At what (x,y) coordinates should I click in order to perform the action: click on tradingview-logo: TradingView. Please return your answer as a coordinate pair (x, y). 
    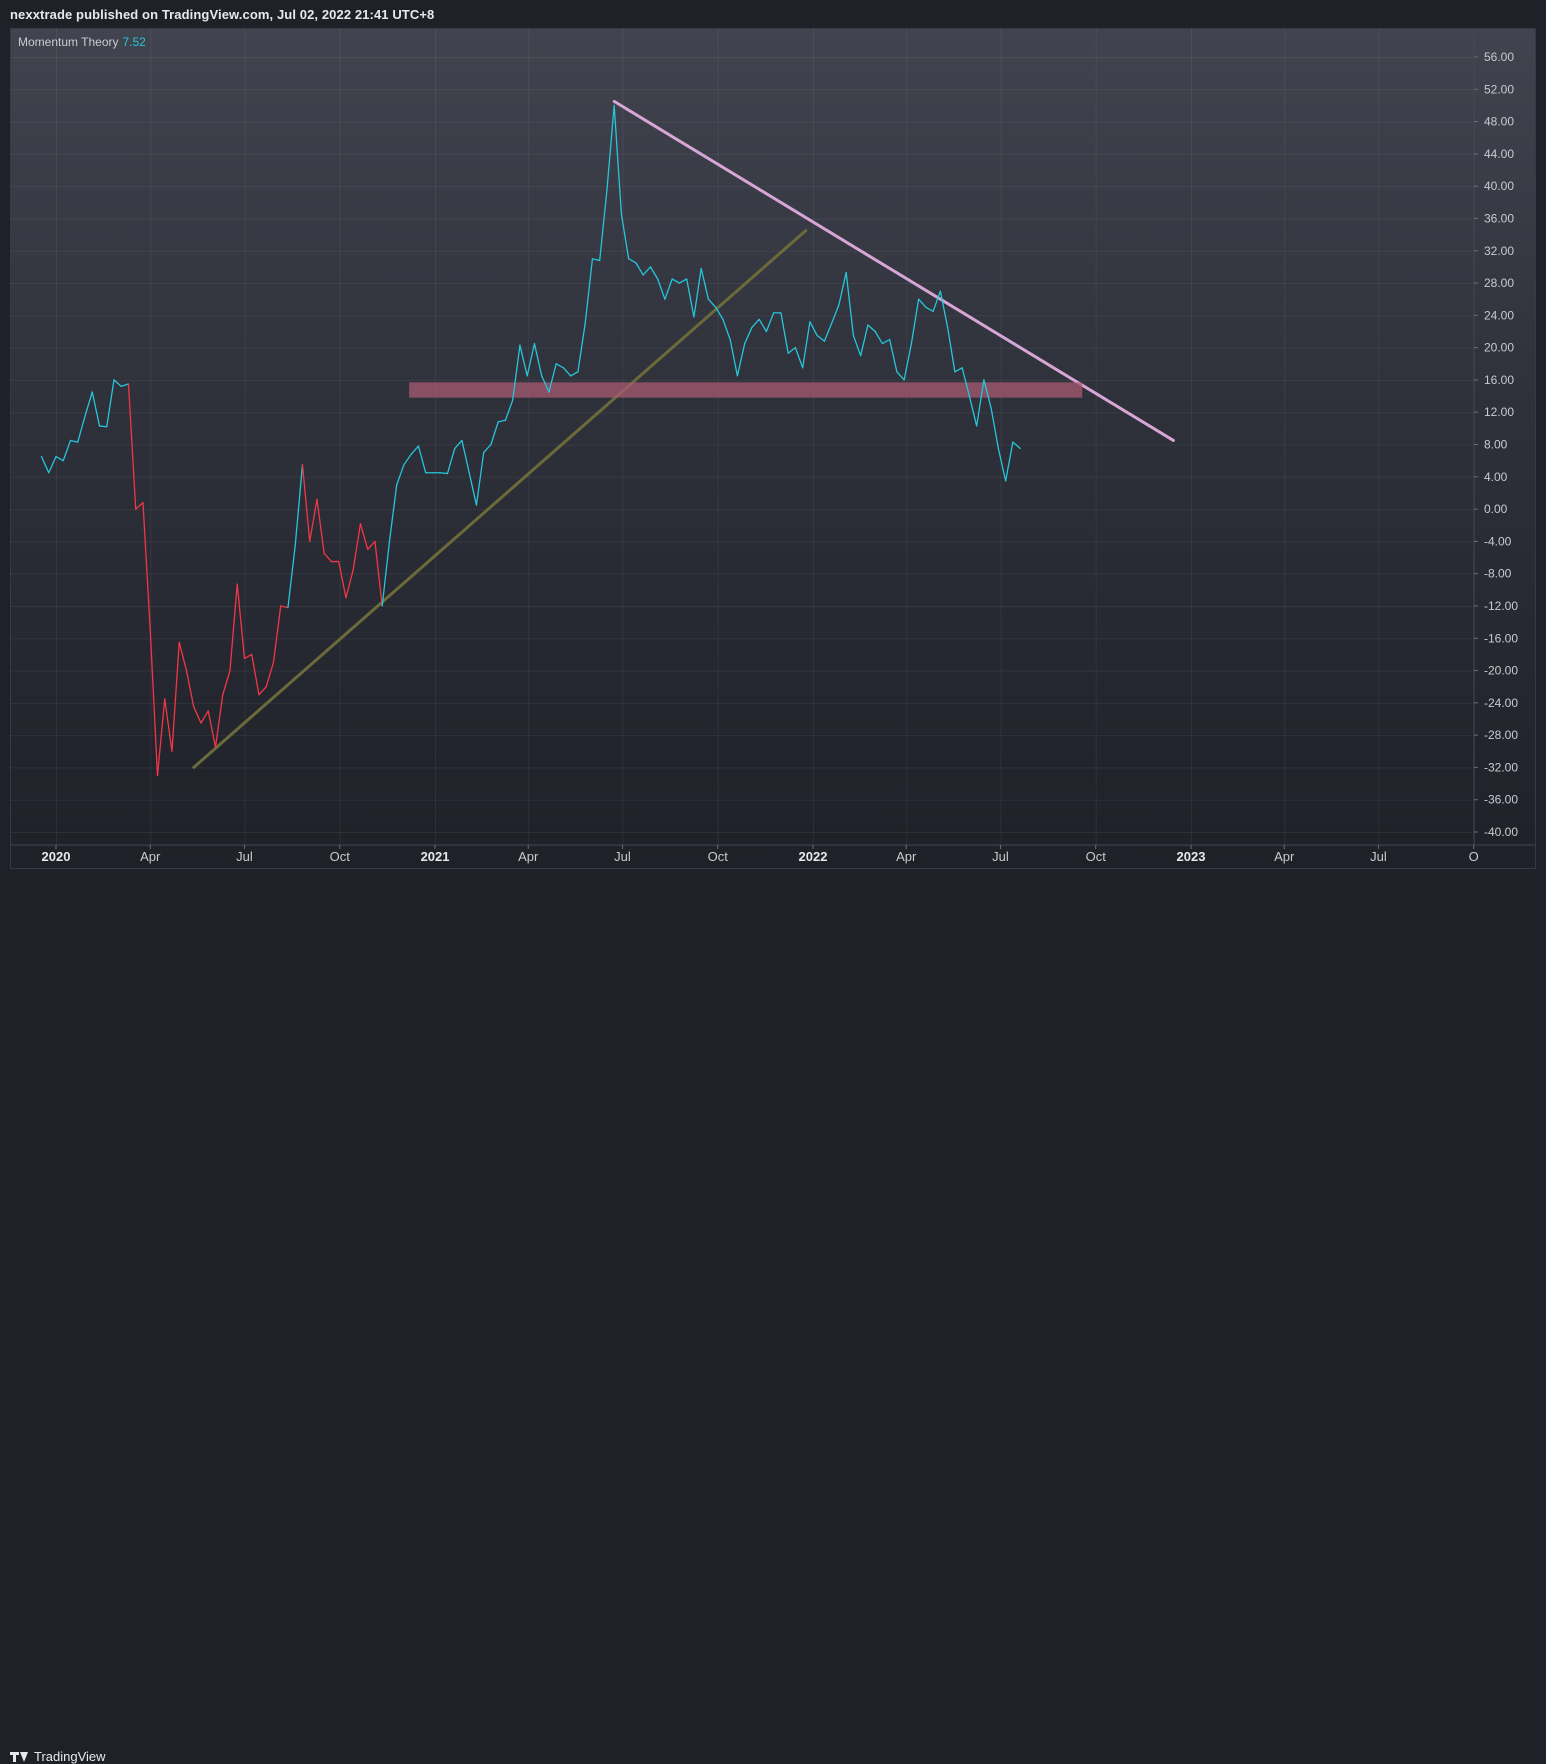
    Looking at the image, I should click on (58, 1756).